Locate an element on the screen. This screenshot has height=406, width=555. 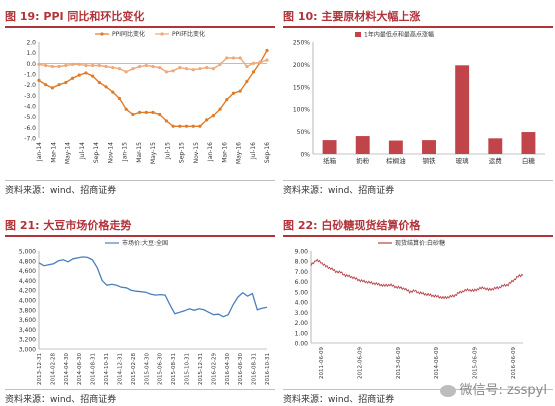
x-tick-label: 纸箱 is located at coordinates (330, 160).